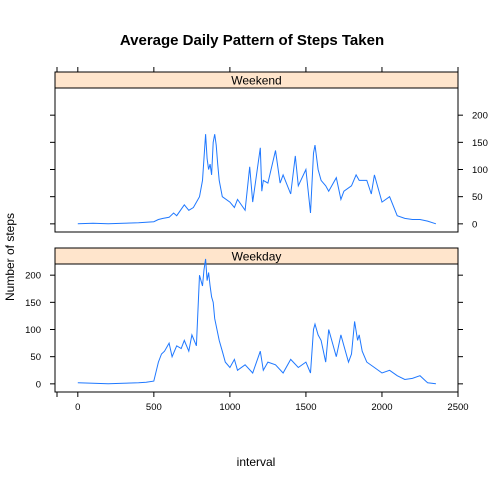 The image size is (504, 504). Describe the element at coordinates (257, 257) in the screenshot. I see `strip-label: Weekday` at that location.